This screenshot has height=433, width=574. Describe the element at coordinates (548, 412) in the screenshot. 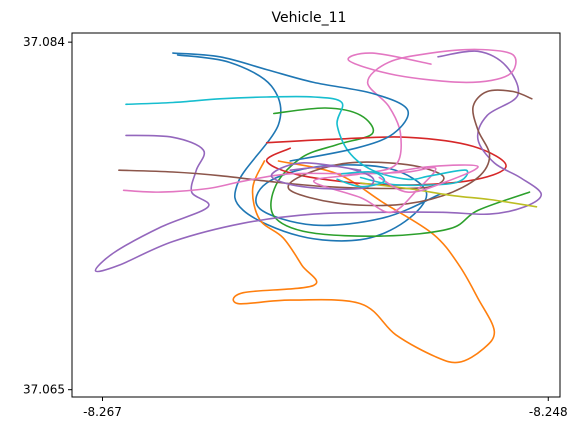

I see `x-tick-label: -8.248` at that location.